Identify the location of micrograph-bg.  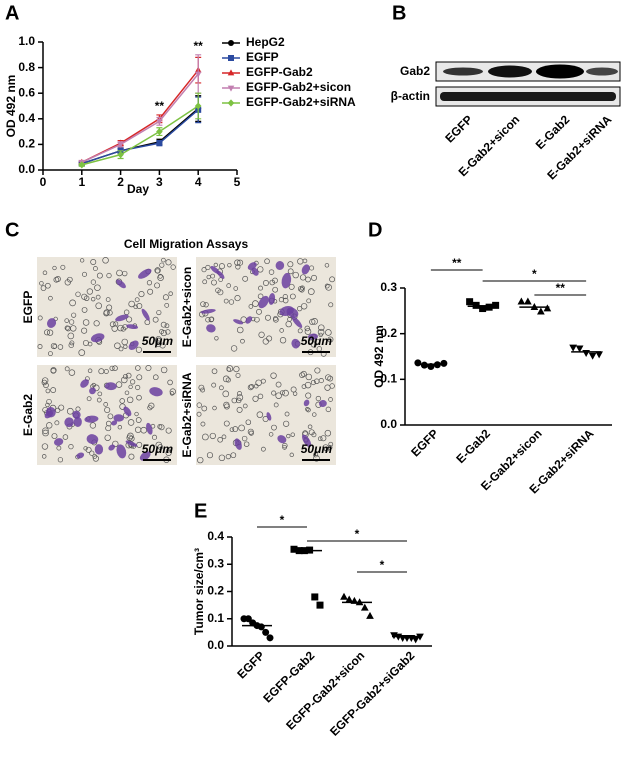
(107, 415).